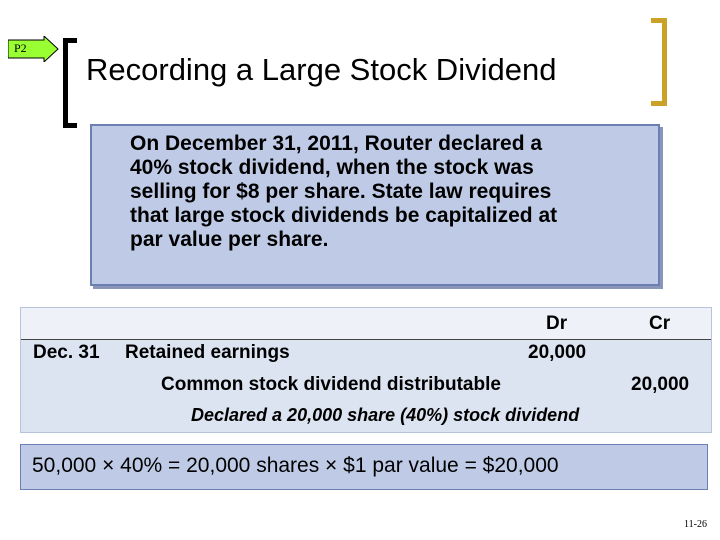 Image resolution: width=720 pixels, height=540 pixels. What do you see at coordinates (660, 384) in the screenshot?
I see `credit-amount: 20,000` at bounding box center [660, 384].